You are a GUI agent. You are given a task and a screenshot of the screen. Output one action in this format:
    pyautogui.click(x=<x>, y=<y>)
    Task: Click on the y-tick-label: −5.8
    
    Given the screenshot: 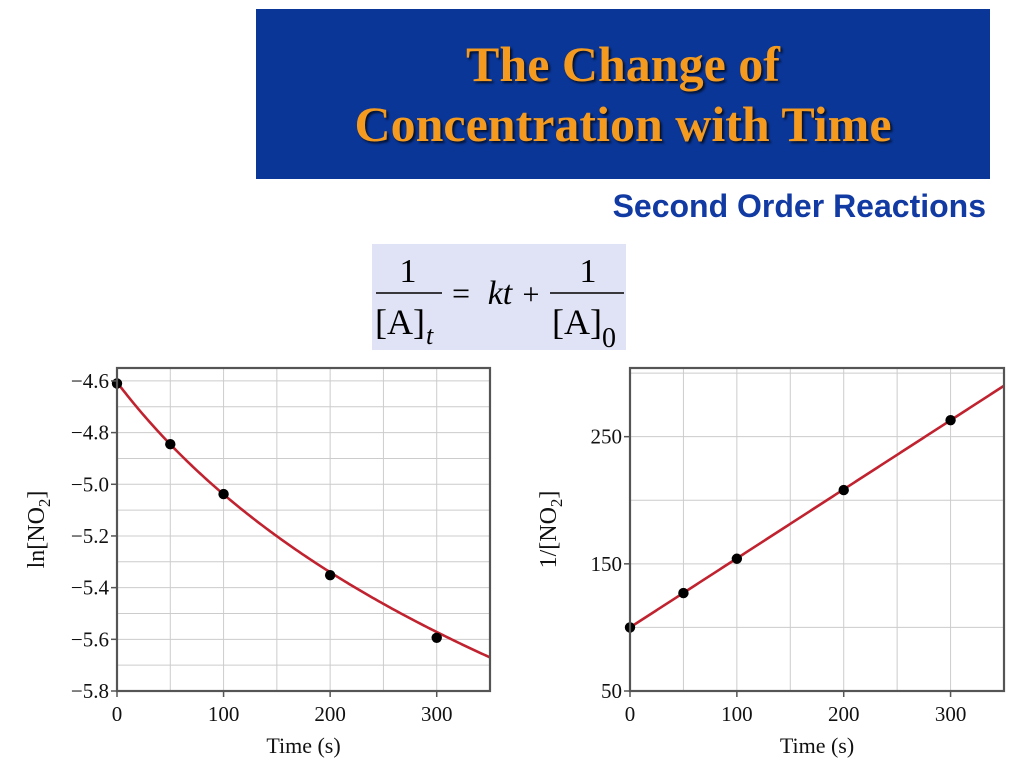 What is the action you would take?
    pyautogui.click(x=90, y=691)
    